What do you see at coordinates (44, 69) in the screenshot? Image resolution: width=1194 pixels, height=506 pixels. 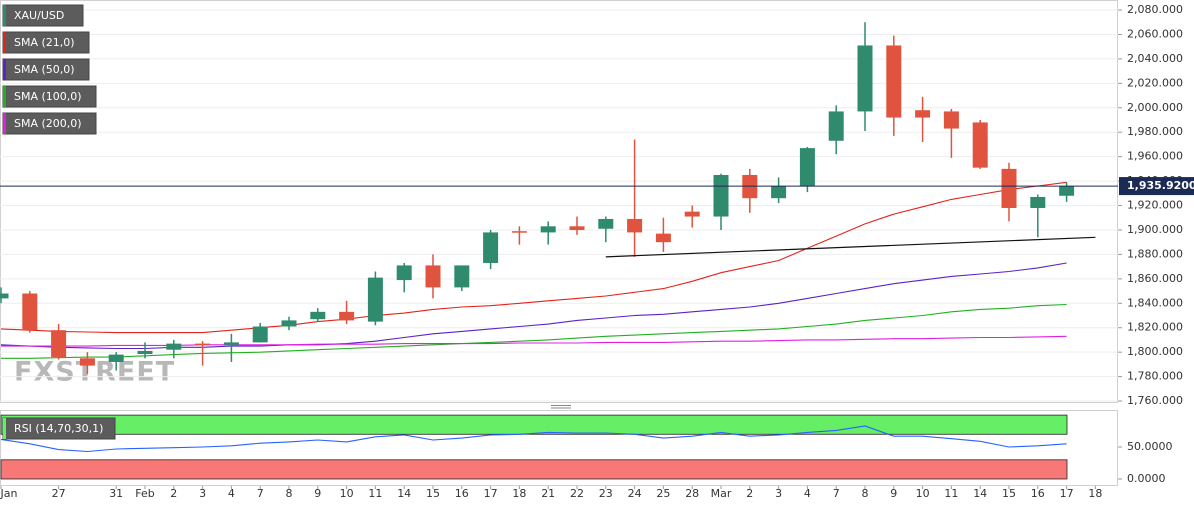 I see `legend-entry: SMA (50,0)` at bounding box center [44, 69].